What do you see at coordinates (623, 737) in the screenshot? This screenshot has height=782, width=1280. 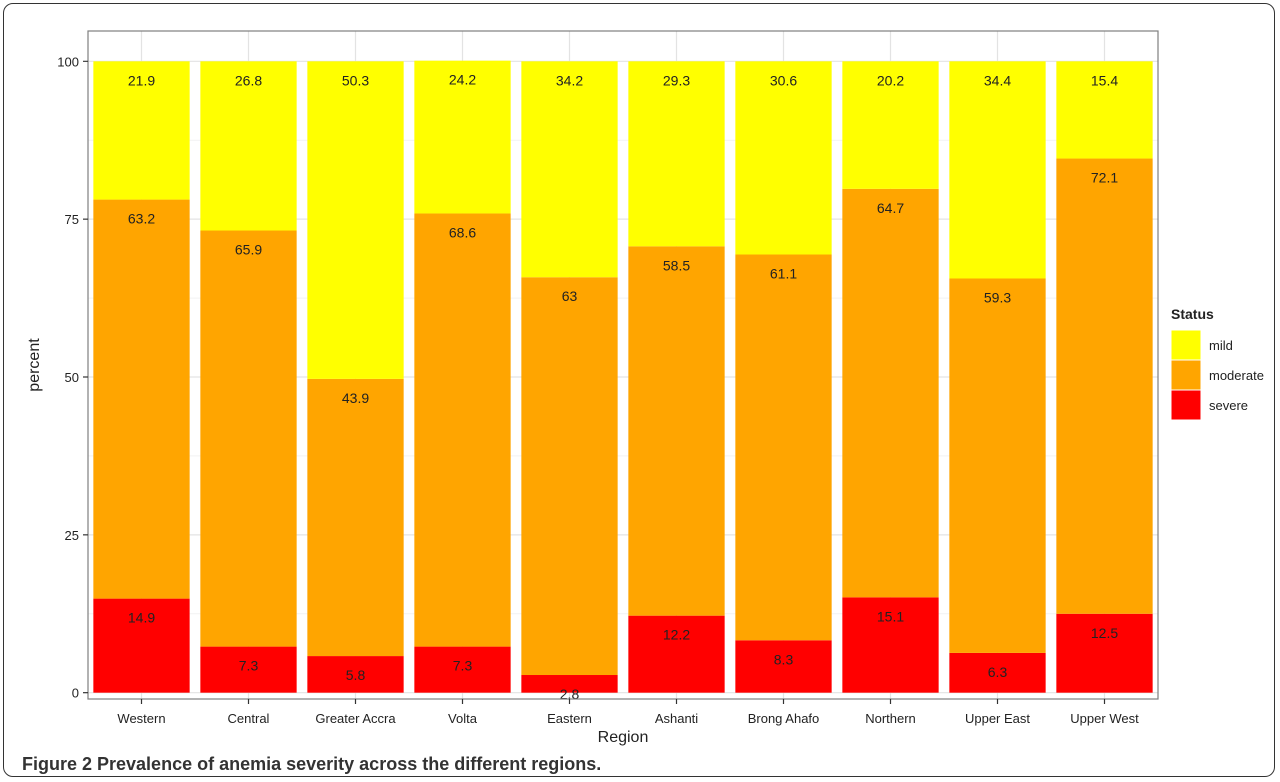 I see `x-axis-title: Region` at bounding box center [623, 737].